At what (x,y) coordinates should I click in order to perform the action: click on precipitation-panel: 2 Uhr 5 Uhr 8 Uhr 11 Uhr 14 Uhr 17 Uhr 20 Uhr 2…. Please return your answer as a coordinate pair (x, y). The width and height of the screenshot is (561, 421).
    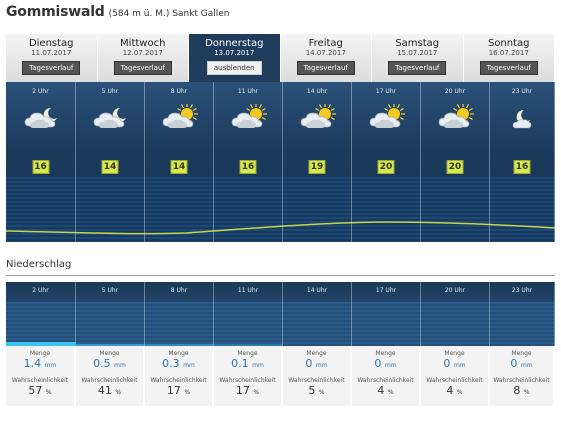
    Looking at the image, I should click on (280, 314).